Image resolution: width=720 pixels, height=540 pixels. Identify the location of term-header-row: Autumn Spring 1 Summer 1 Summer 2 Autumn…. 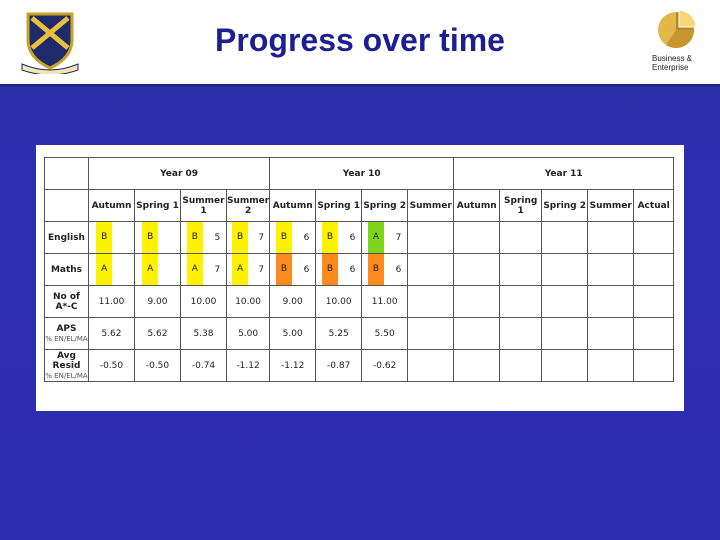
(359, 205).